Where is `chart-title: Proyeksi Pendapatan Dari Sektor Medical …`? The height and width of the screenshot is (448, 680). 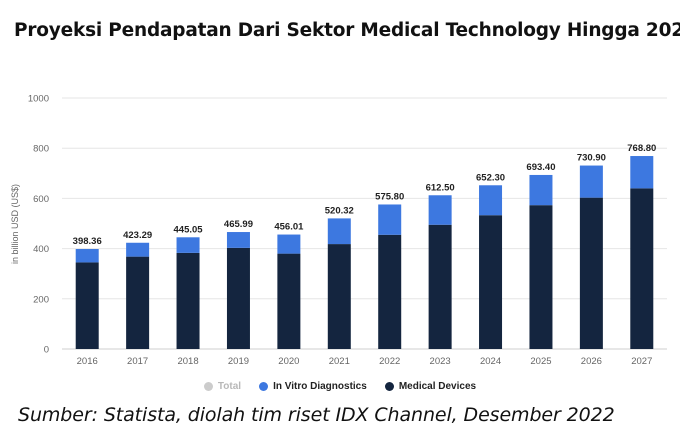 chart-title: Proyeksi Pendapatan Dari Sektor Medical … is located at coordinates (347, 30).